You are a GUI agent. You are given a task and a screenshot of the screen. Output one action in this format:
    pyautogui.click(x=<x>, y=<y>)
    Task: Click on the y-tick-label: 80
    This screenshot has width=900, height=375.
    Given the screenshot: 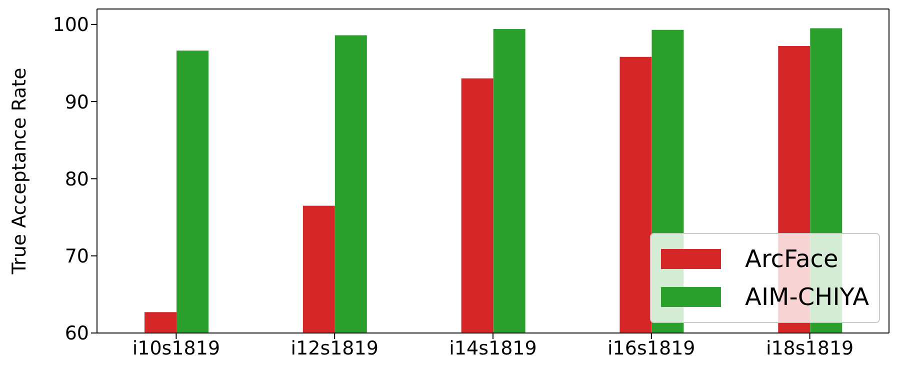 What is the action you would take?
    pyautogui.click(x=76, y=179)
    